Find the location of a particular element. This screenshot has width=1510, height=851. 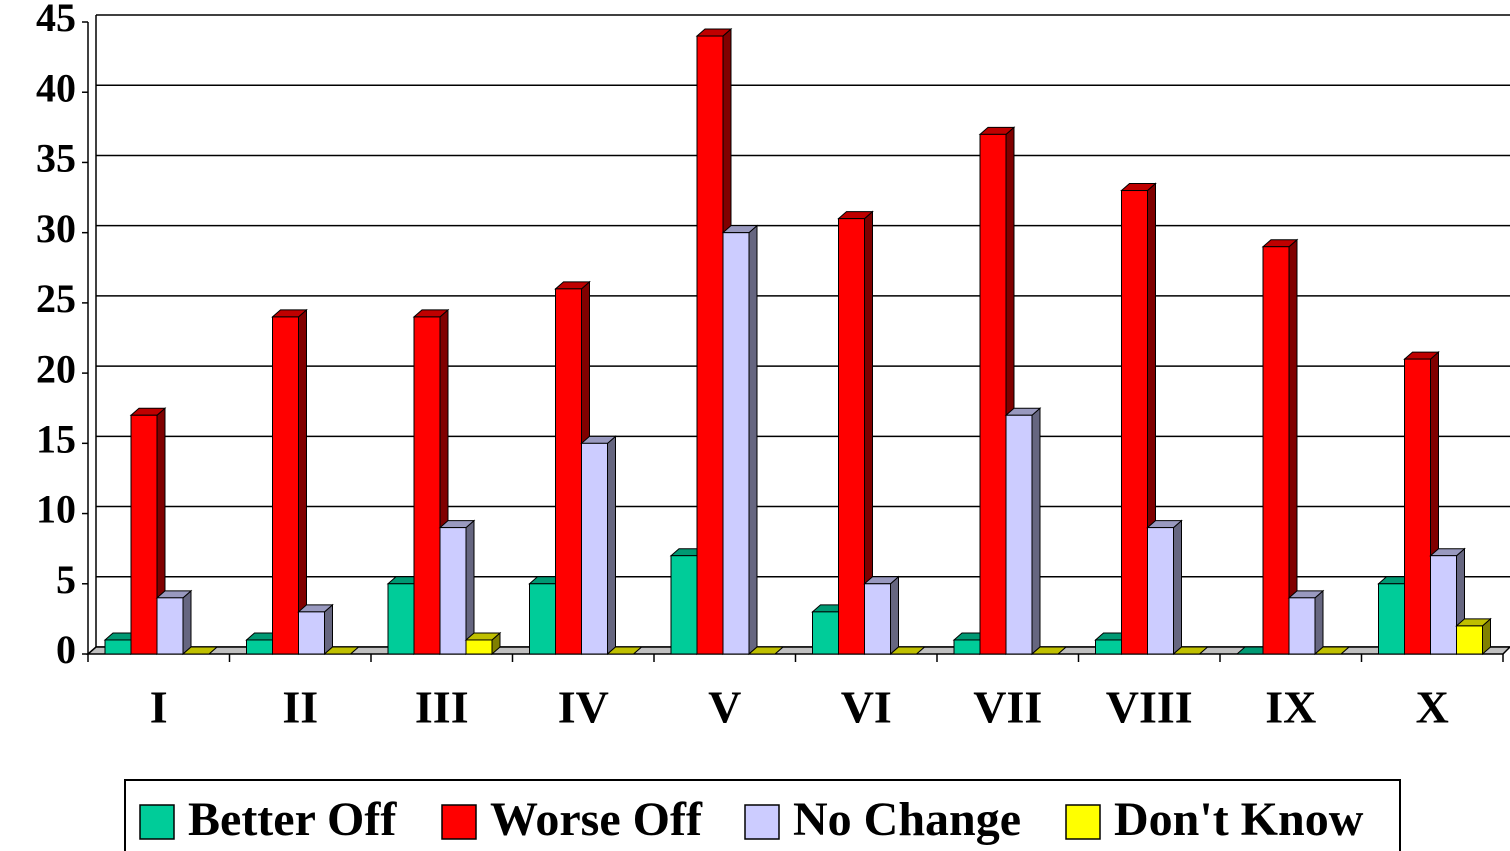

x-tick-label: I is located at coordinates (159, 707).